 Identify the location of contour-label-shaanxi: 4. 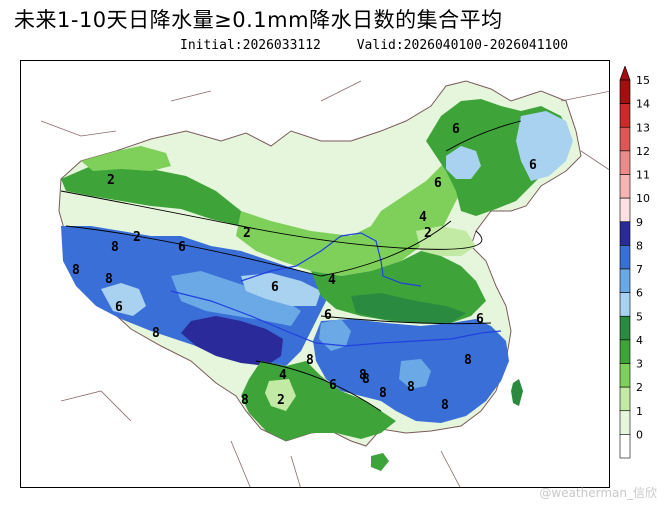
(332, 280).